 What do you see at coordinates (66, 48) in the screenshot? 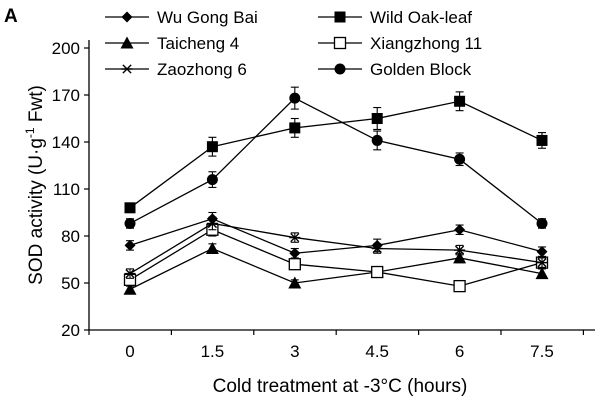
I see `y-tick-label: 200` at bounding box center [66, 48].